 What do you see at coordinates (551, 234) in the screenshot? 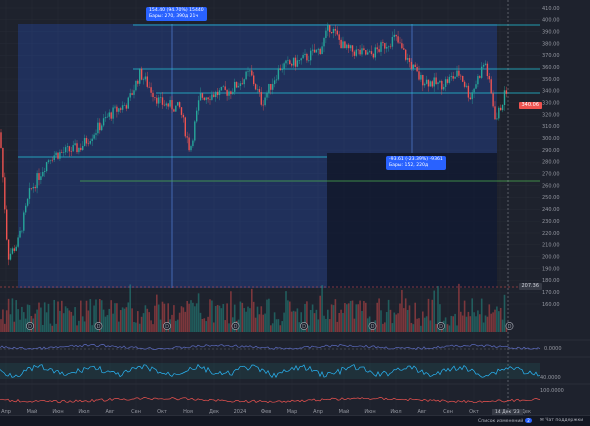
I see `price-axis-label: 220.00` at bounding box center [551, 234].